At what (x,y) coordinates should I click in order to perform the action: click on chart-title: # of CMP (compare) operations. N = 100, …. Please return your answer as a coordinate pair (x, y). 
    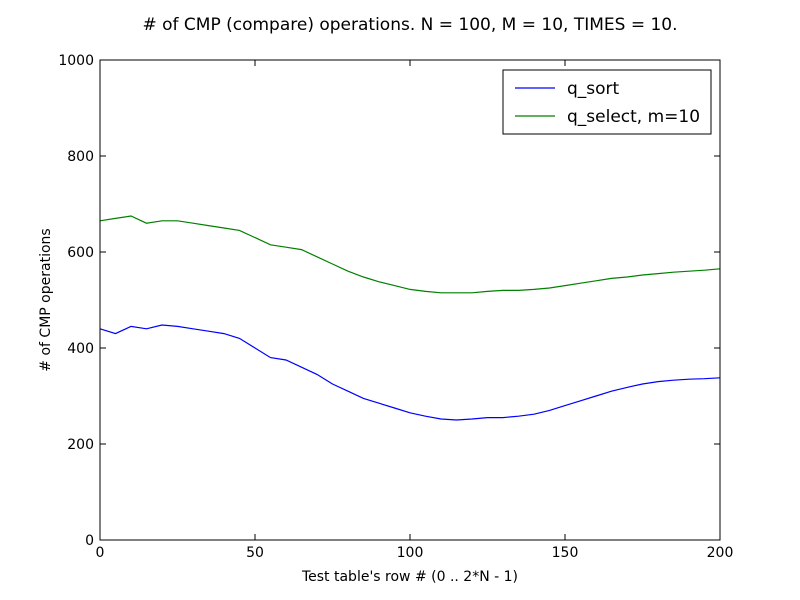
    Looking at the image, I should click on (409, 25).